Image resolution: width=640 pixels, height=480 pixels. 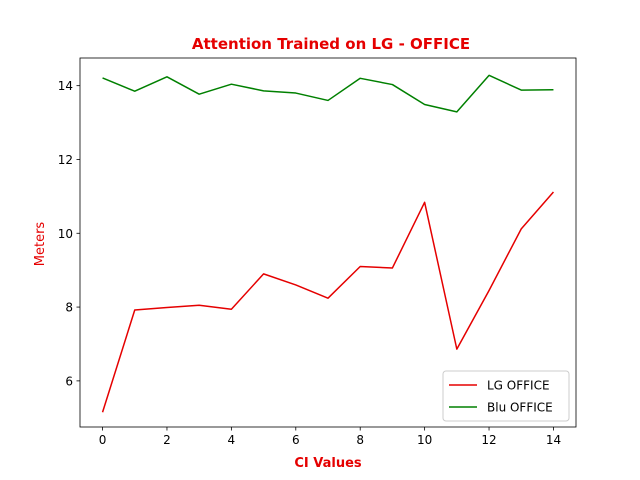 What do you see at coordinates (65, 160) in the screenshot?
I see `y-tick-label: 12` at bounding box center [65, 160].